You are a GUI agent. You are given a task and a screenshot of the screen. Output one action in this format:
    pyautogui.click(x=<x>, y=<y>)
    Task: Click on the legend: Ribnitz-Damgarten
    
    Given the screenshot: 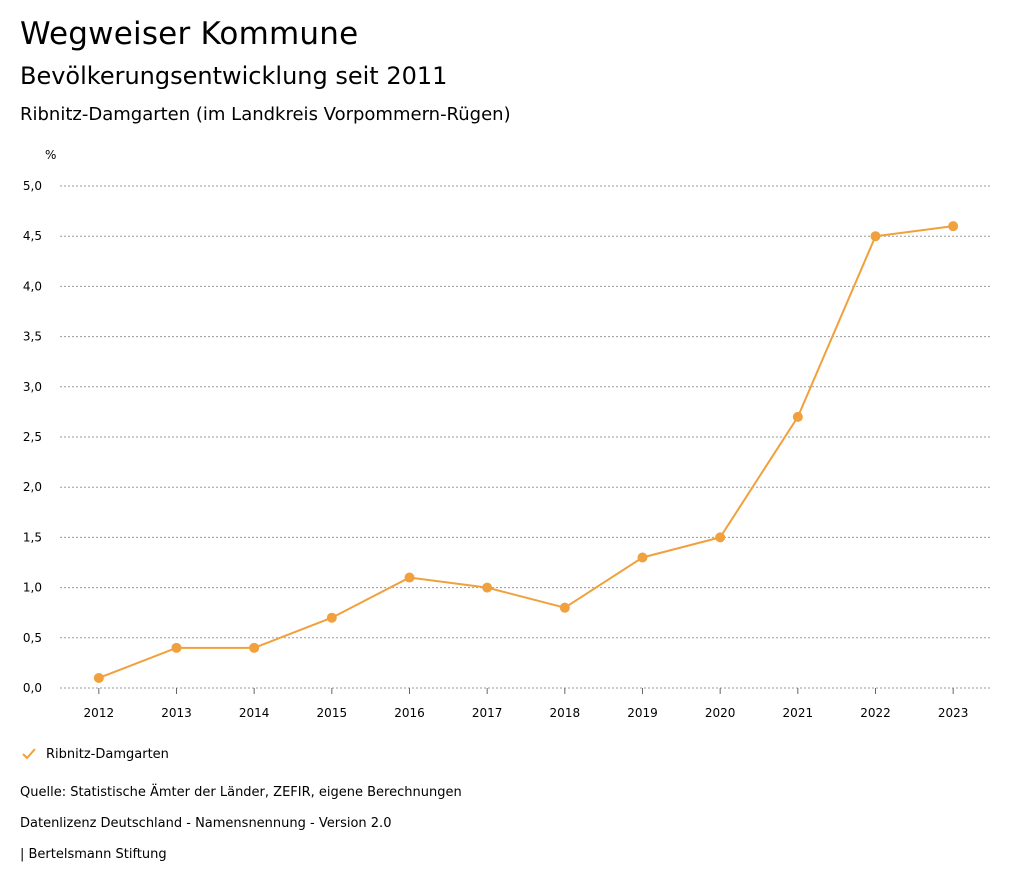 What is the action you would take?
    pyautogui.click(x=94, y=754)
    